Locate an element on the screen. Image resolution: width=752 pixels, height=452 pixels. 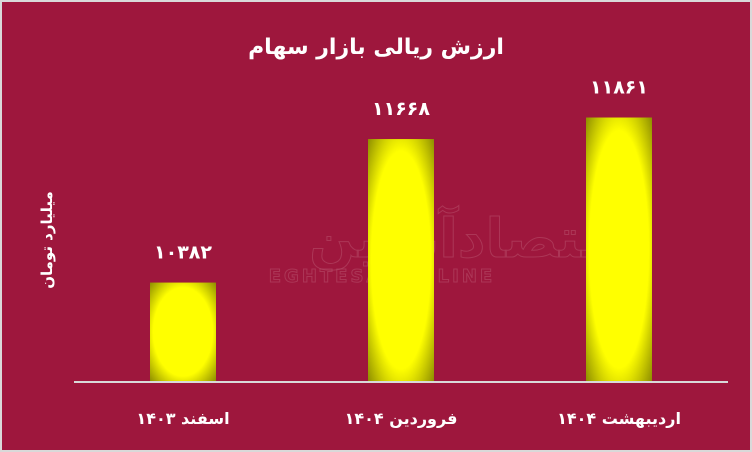
data-label-1: ۱۱۶۶۸ is located at coordinates (401, 109).